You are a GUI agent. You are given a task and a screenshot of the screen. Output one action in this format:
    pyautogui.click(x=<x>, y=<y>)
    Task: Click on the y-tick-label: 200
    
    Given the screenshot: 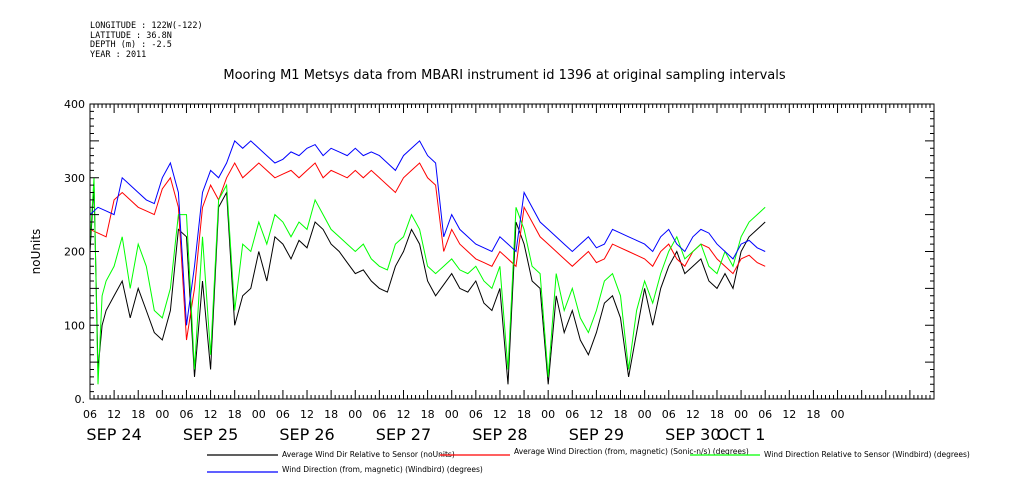 What is the action you would take?
    pyautogui.click(x=74, y=252)
    